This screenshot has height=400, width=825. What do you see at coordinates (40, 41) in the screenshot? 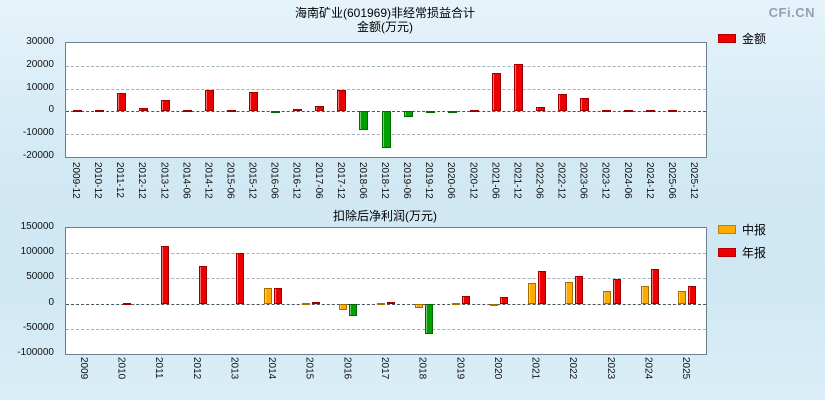
I see `y-tick-label: 30000` at bounding box center [40, 41].